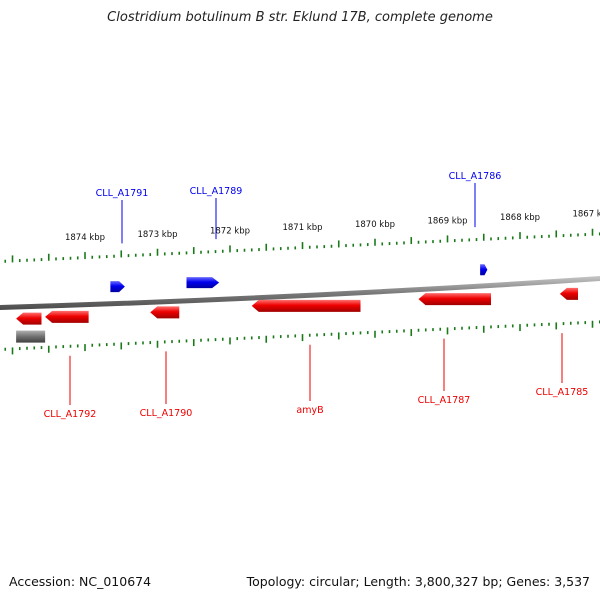 Image resolution: width=600 pixels, height=600 pixels. I want to click on gene-label: CLL_A1786, so click(475, 176).